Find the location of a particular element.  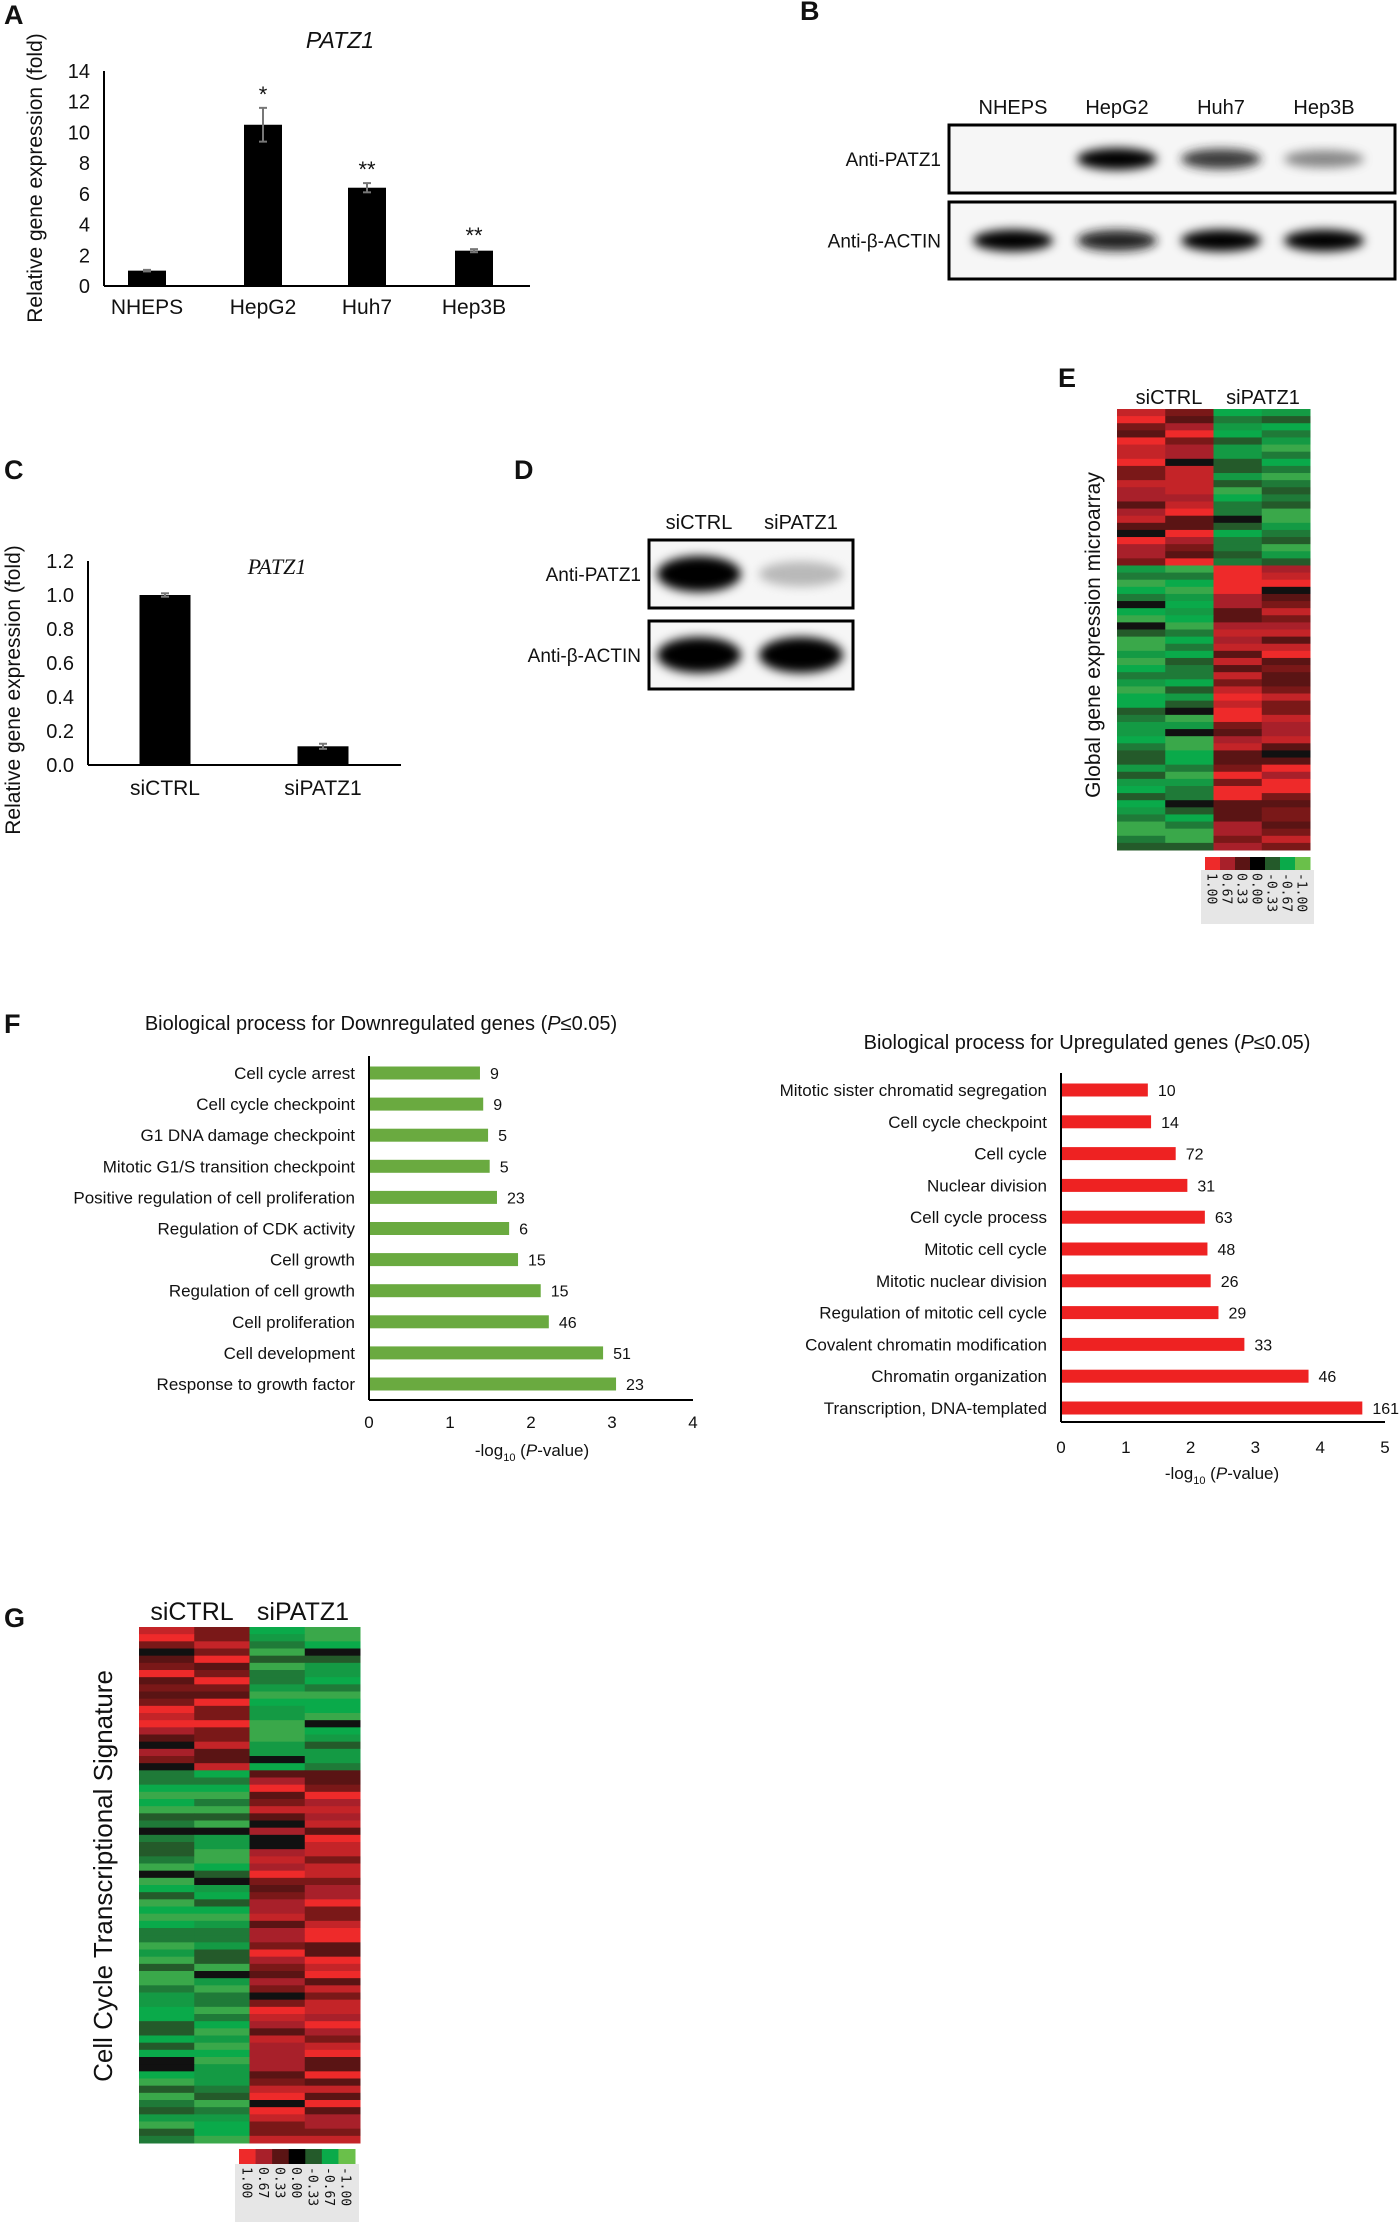

bar-sipatz1 is located at coordinates (323, 755).